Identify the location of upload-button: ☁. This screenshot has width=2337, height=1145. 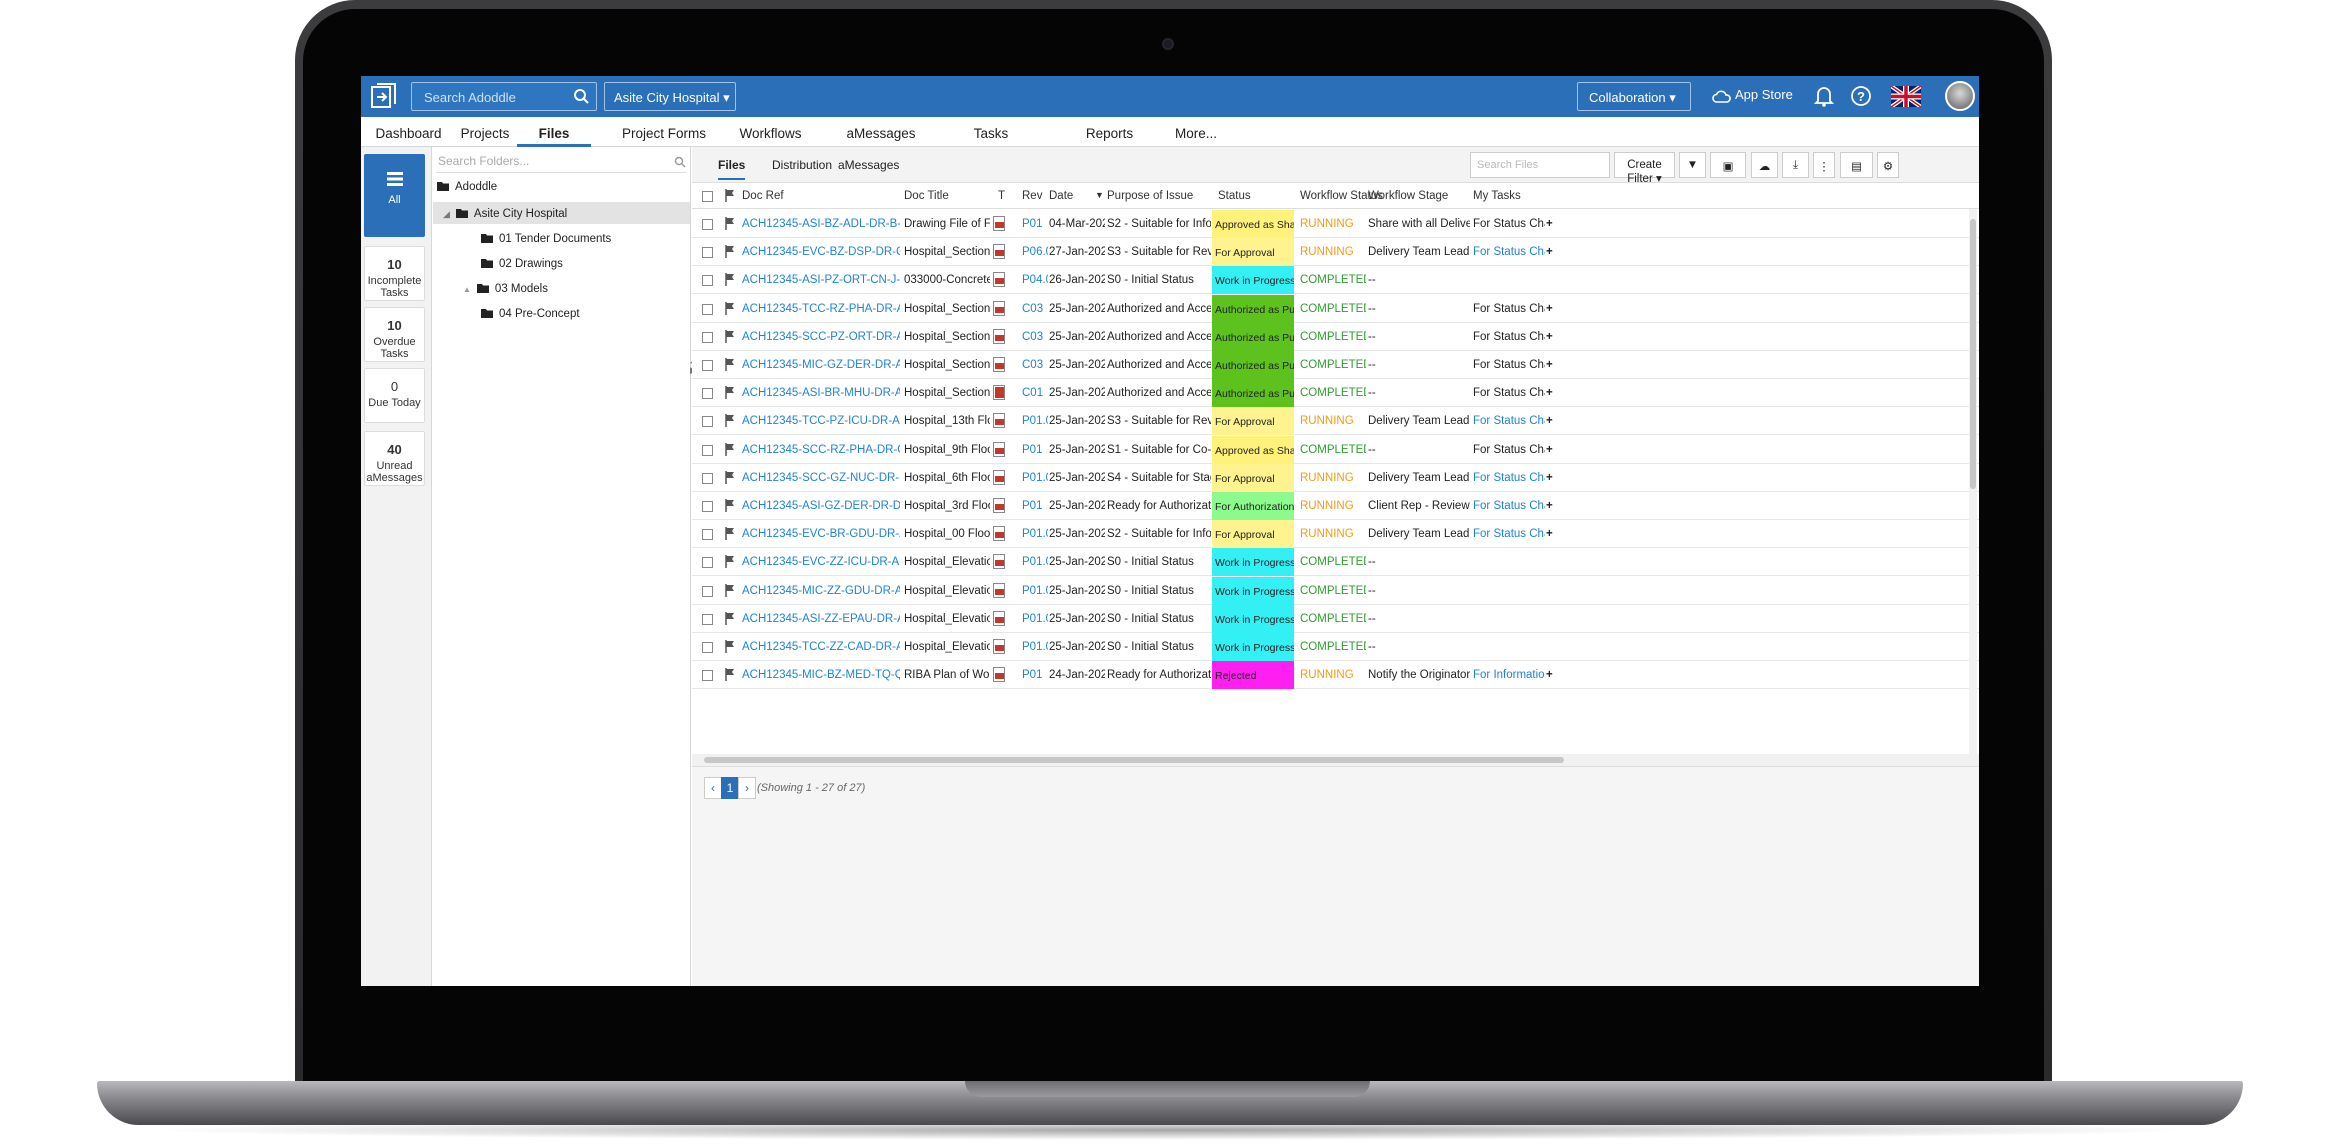
(1764, 165).